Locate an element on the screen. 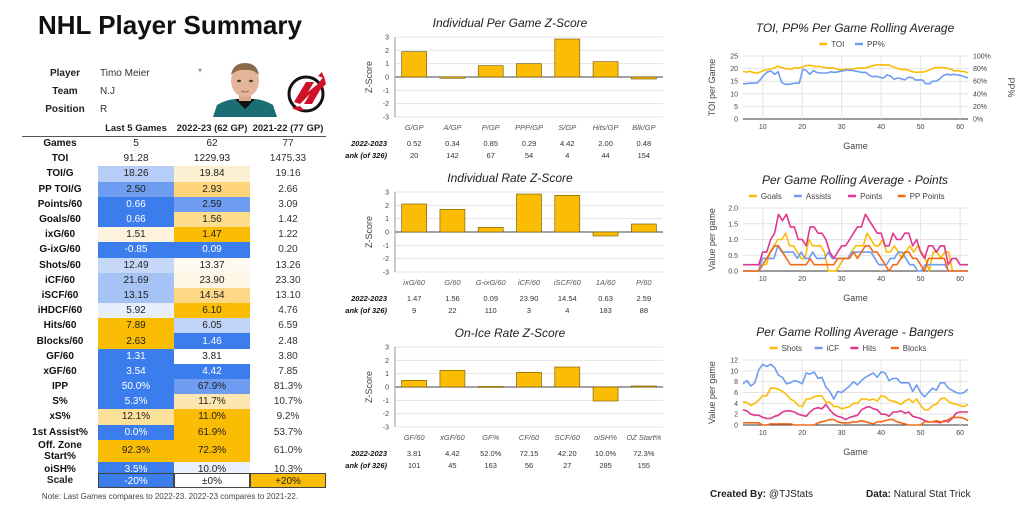 The height and width of the screenshot is (512, 1023). legend-label: Assists is located at coordinates (818, 196).